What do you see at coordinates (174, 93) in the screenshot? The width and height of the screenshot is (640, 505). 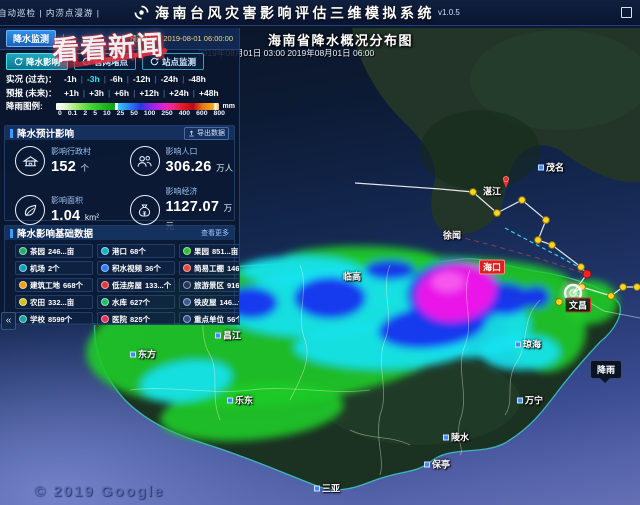 I see `time-option: +24h` at bounding box center [174, 93].